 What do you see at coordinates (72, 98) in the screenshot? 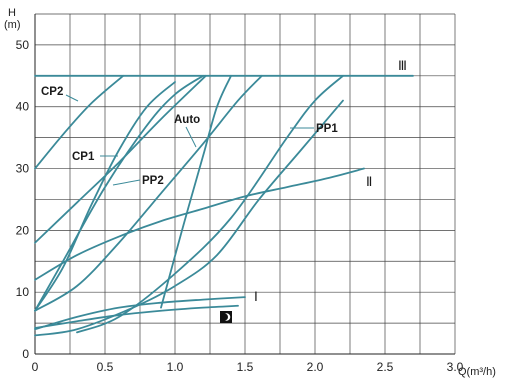
I see `cp2-leader` at bounding box center [72, 98].